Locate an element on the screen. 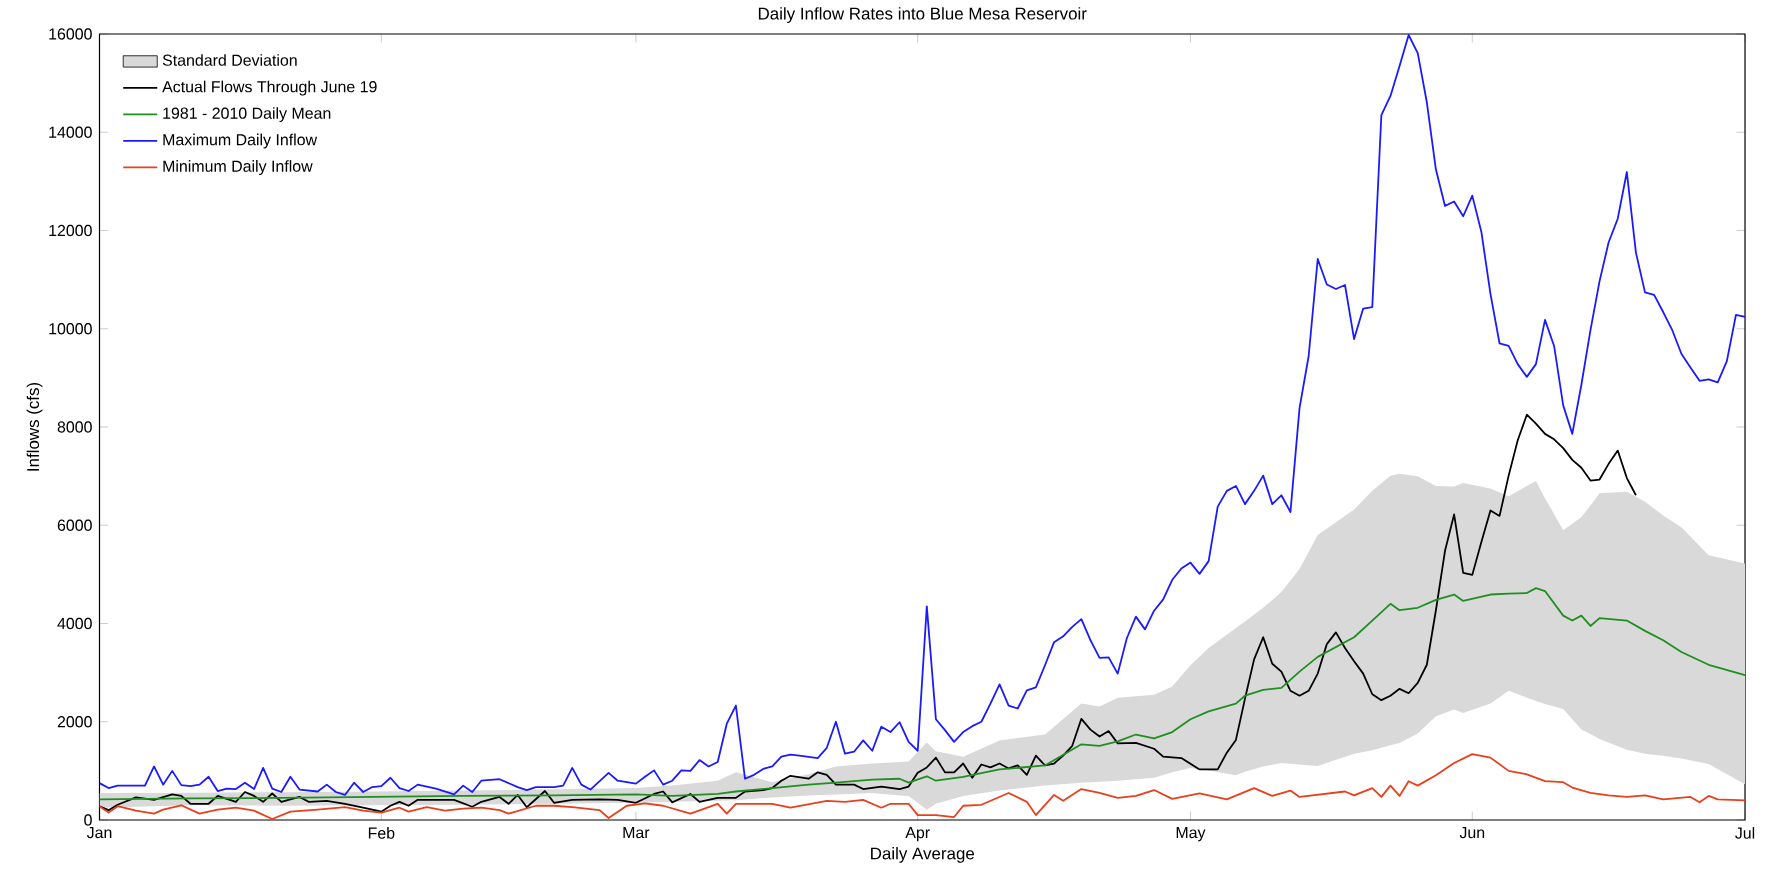 This screenshot has width=1773, height=874. chart-title: Daily Inflow Rates into Blue Mesa Reservoir is located at coordinates (922, 15).